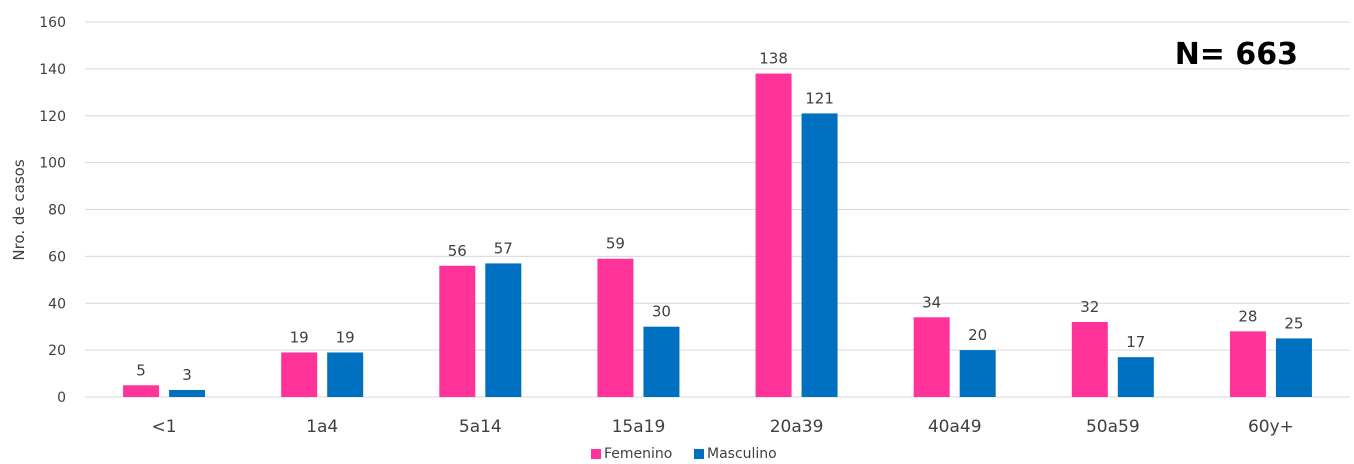  I want to click on x-tick-label: 1a4, so click(322, 427).